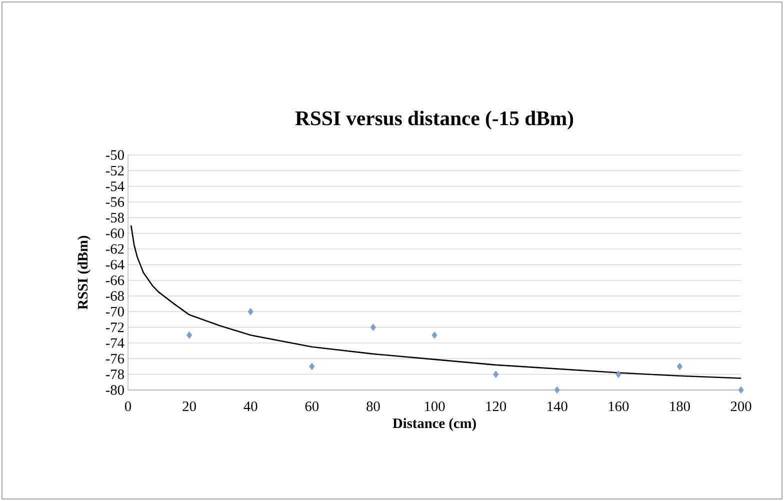 Image resolution: width=784 pixels, height=501 pixels. What do you see at coordinates (115, 343) in the screenshot?
I see `y-tick-label: -74` at bounding box center [115, 343].